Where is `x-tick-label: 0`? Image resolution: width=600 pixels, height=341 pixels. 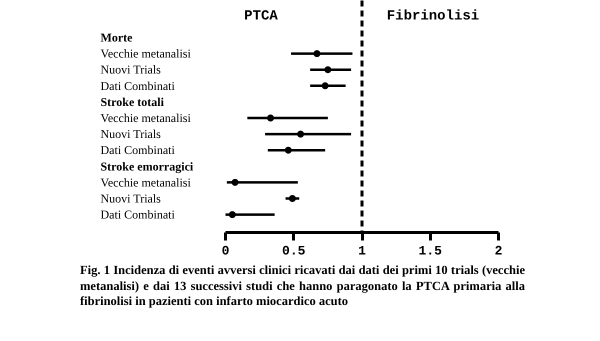 x-tick-label: 0 is located at coordinates (226, 251).